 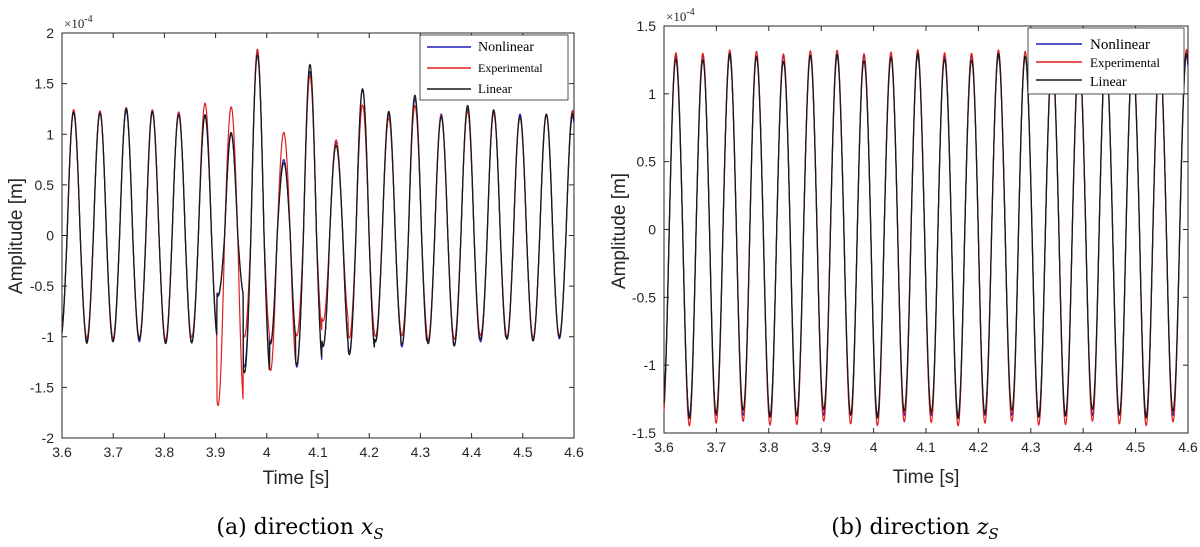 I want to click on x-axis-label-b: Time [s], so click(x=926, y=477).